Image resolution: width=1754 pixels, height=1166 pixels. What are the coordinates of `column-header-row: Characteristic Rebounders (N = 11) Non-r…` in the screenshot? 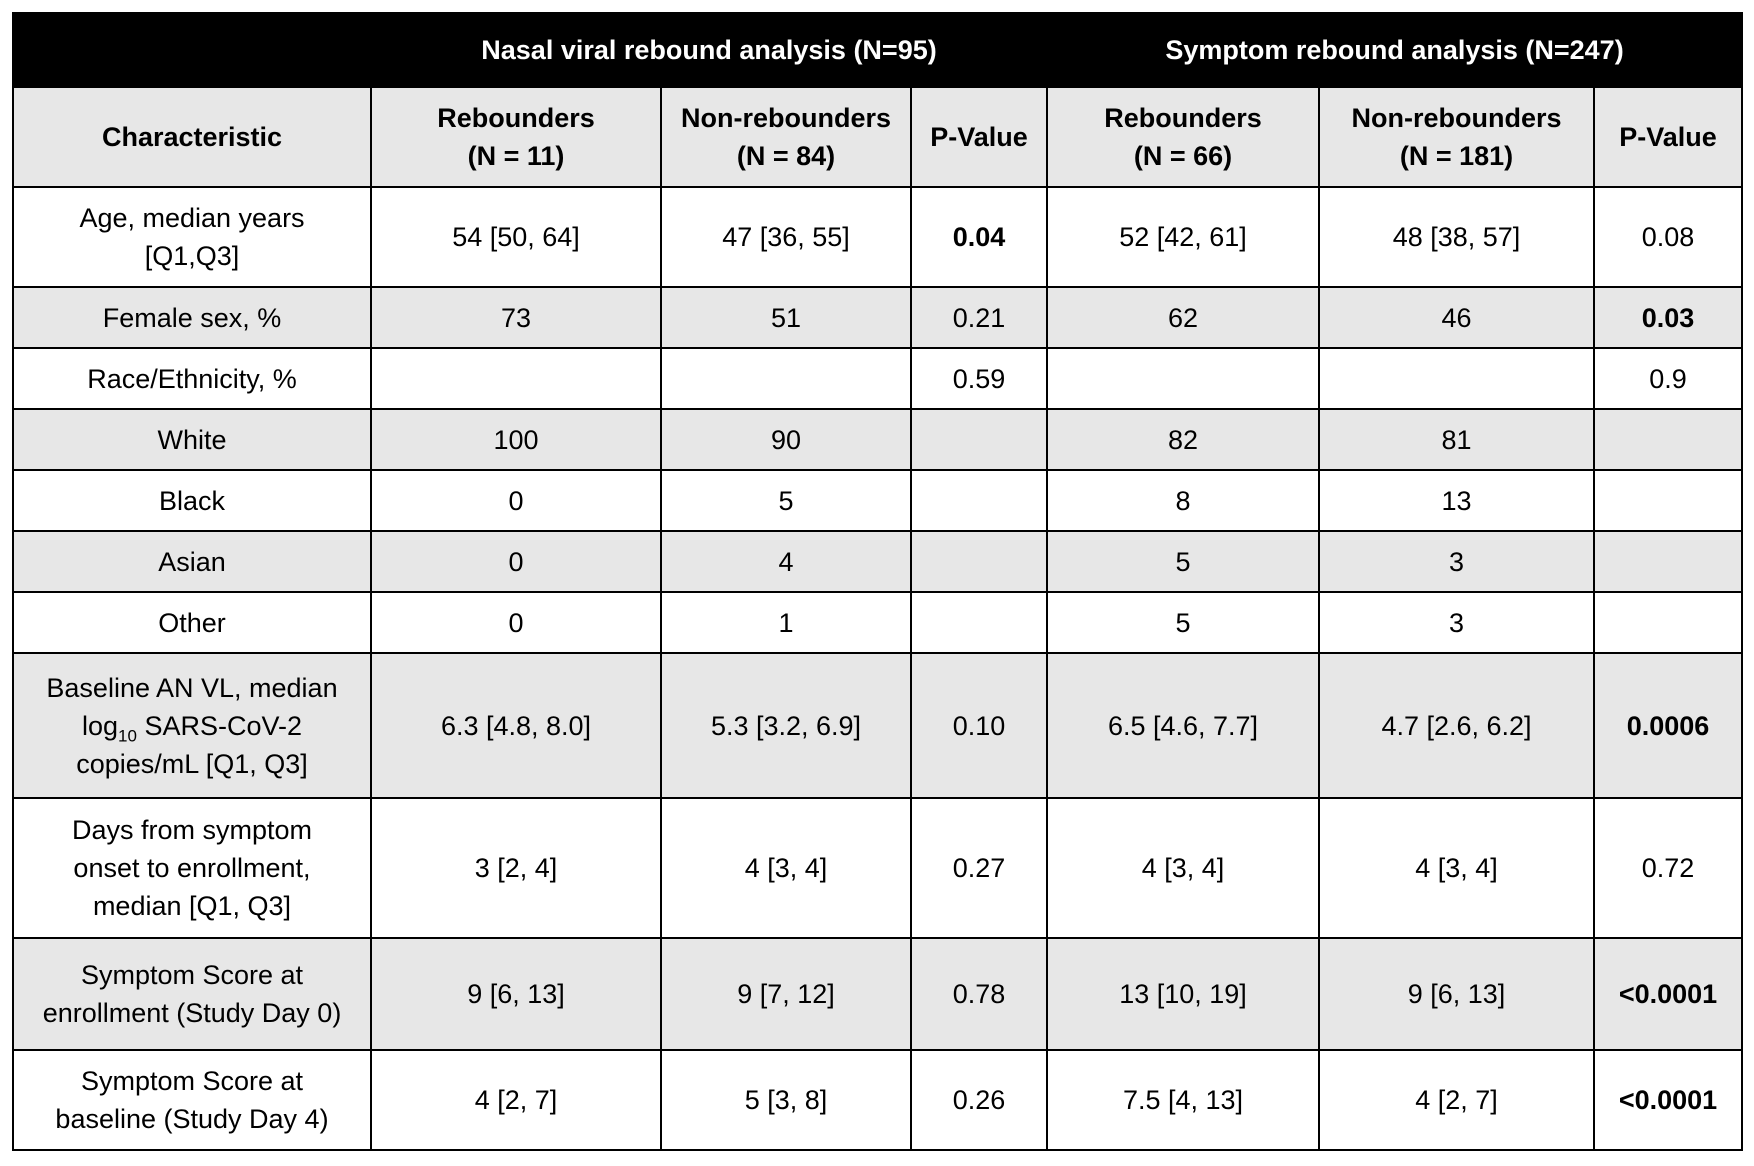 It's located at (878, 137).